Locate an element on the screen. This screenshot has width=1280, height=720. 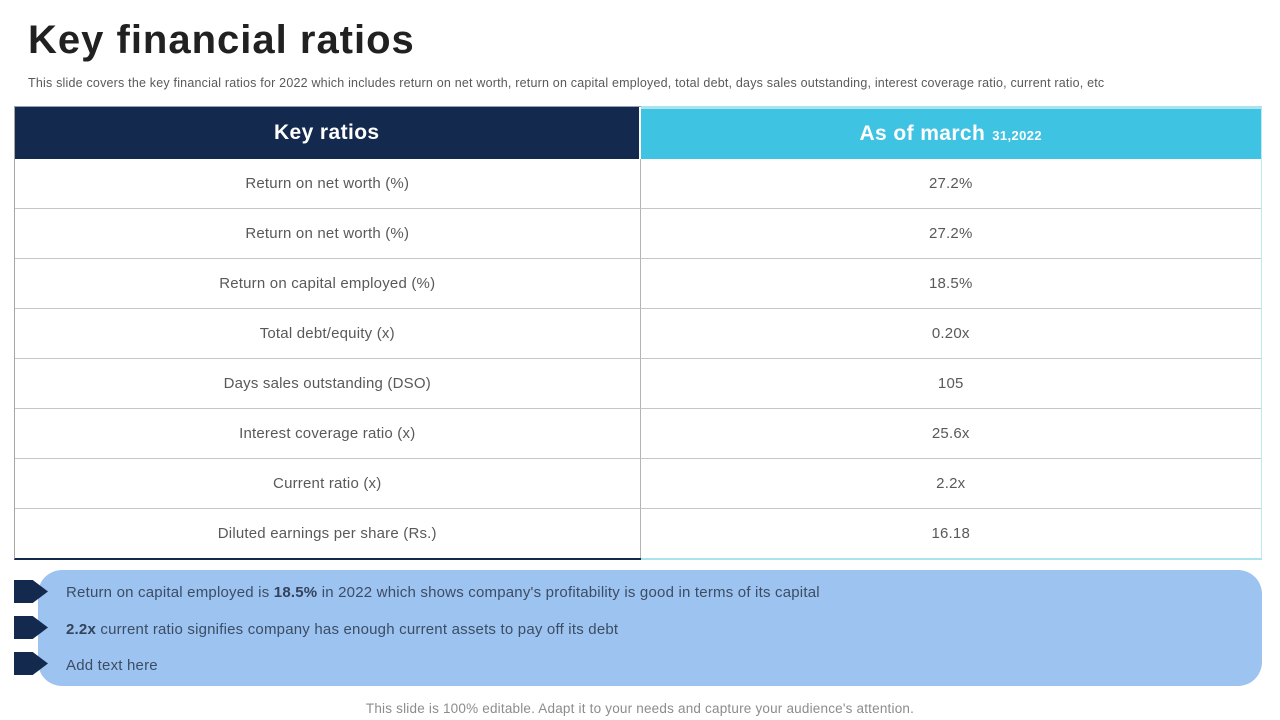
bullet-text-bold: 18.5% is located at coordinates (295, 592).